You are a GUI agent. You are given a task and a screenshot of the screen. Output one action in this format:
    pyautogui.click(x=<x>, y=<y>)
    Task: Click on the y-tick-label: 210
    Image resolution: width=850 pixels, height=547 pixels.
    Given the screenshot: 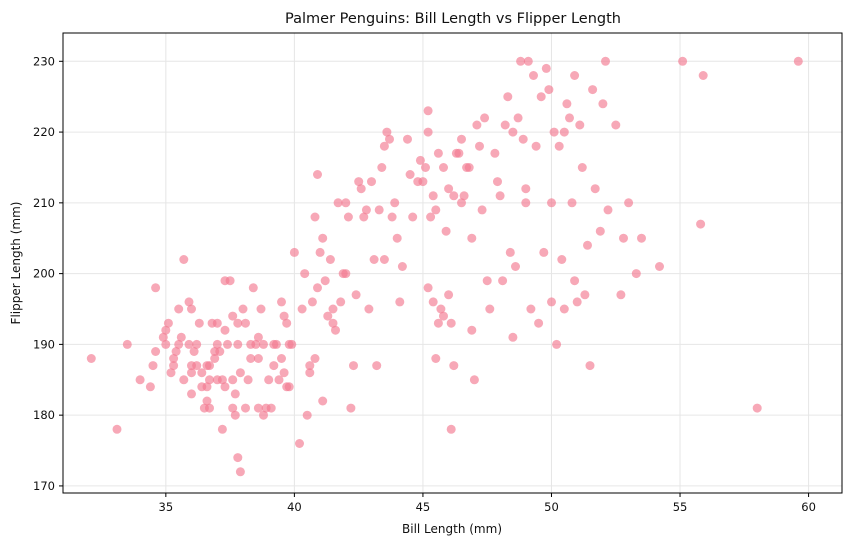 What is the action you would take?
    pyautogui.click(x=44, y=203)
    